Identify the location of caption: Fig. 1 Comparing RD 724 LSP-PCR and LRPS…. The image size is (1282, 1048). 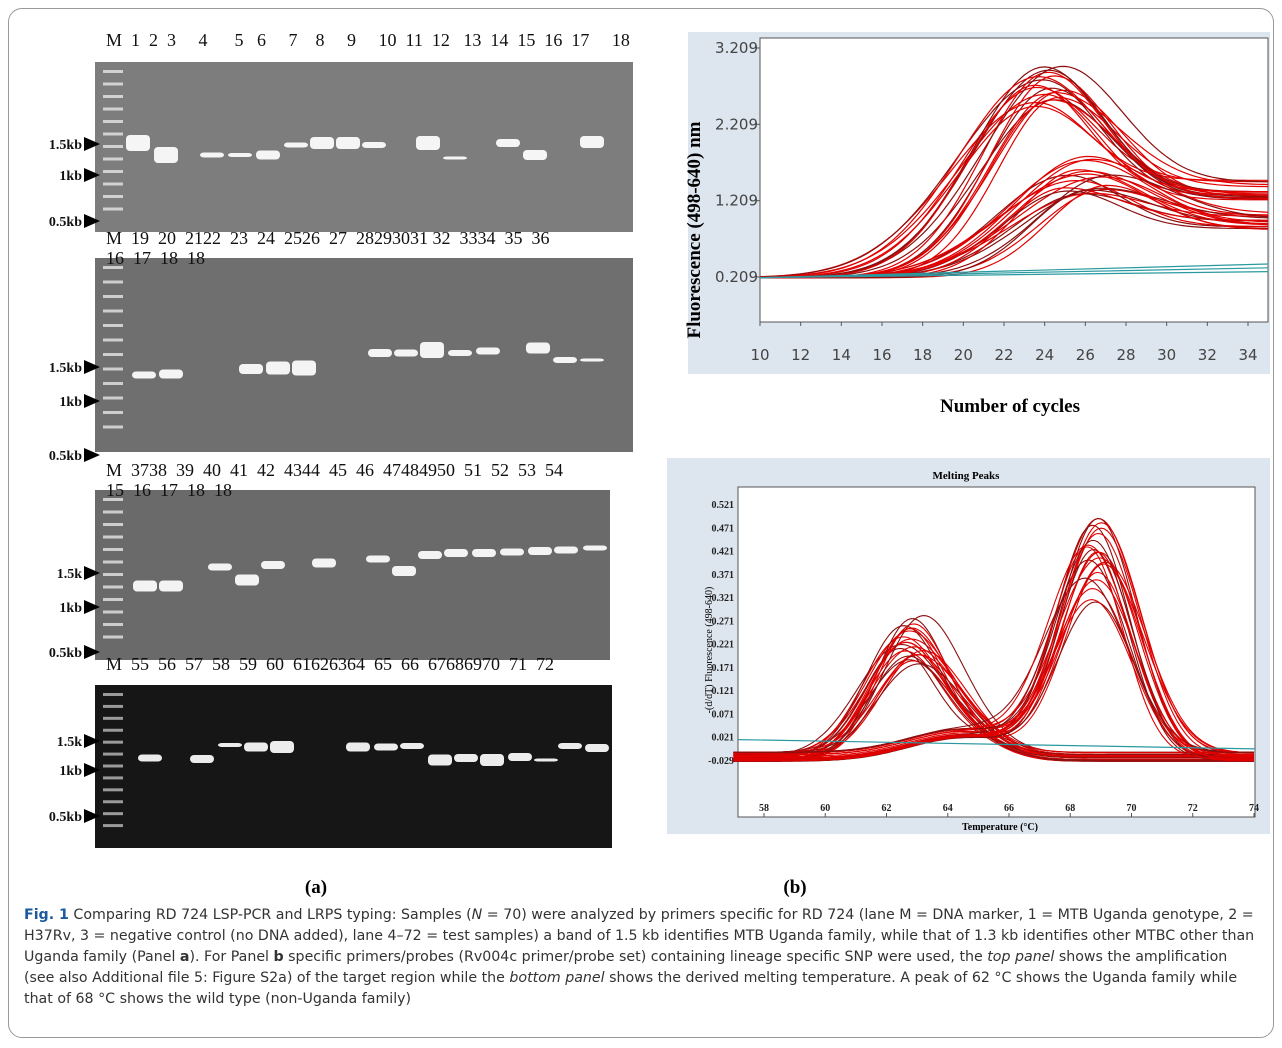
(642, 957).